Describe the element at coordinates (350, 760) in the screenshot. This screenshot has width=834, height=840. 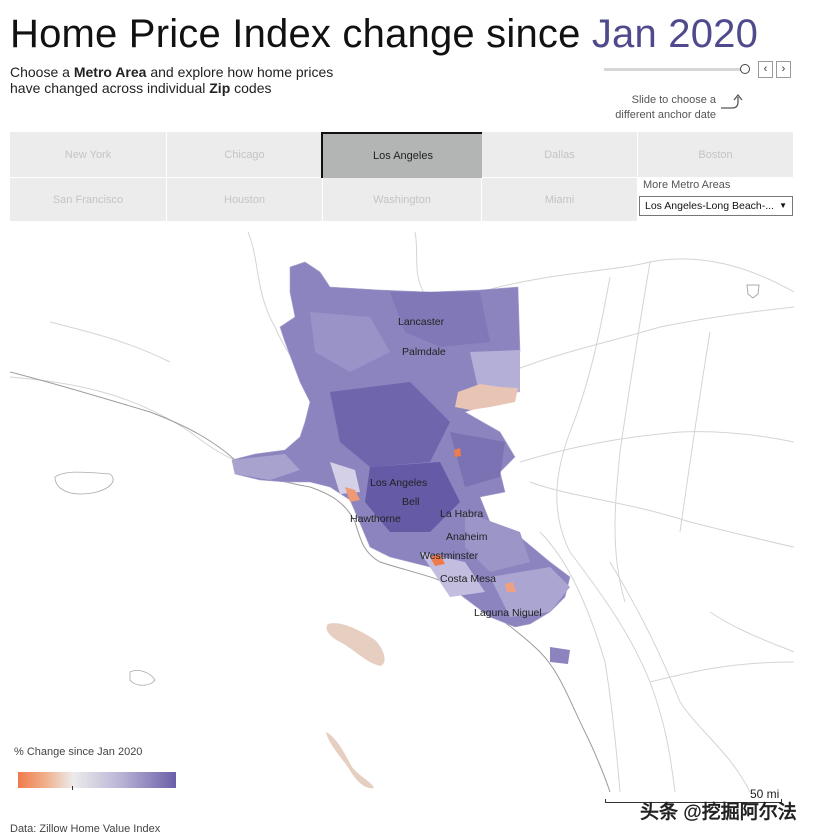
I see `san-clemente-island` at that location.